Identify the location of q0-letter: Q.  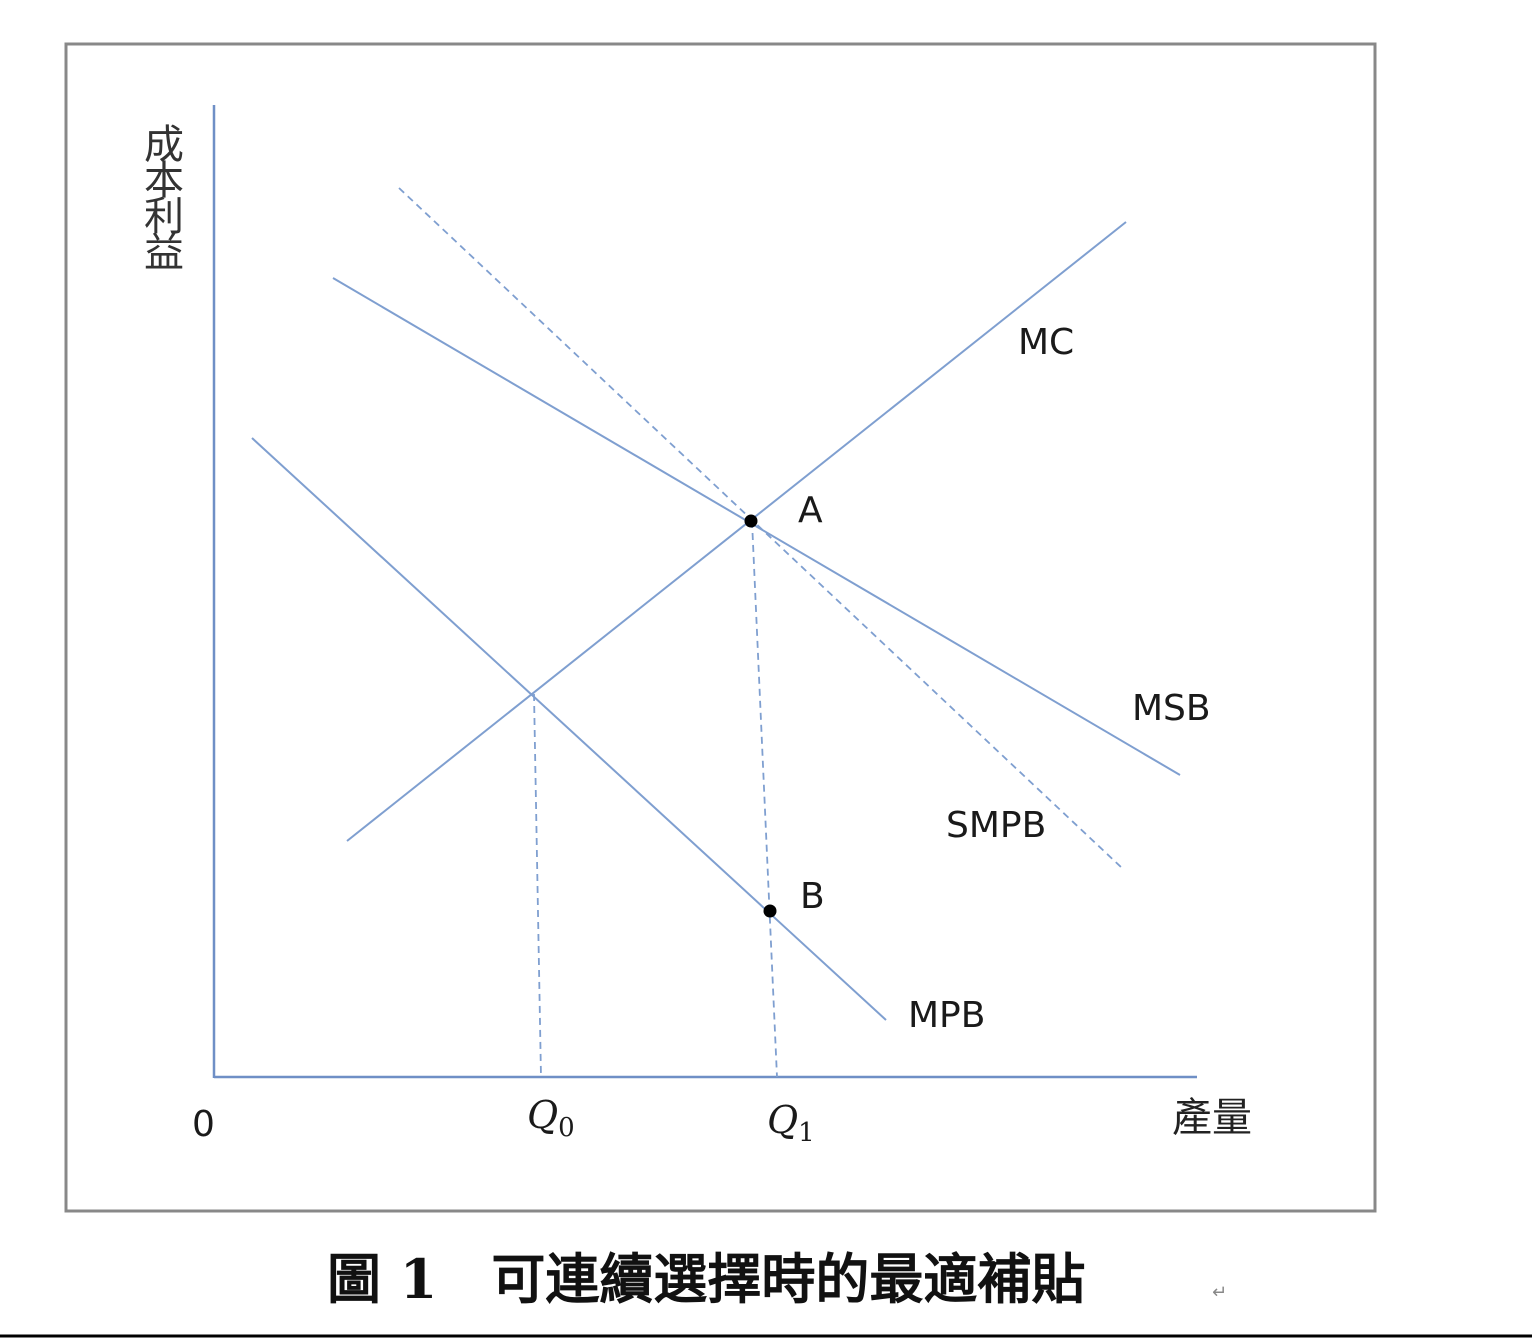
(542, 1115).